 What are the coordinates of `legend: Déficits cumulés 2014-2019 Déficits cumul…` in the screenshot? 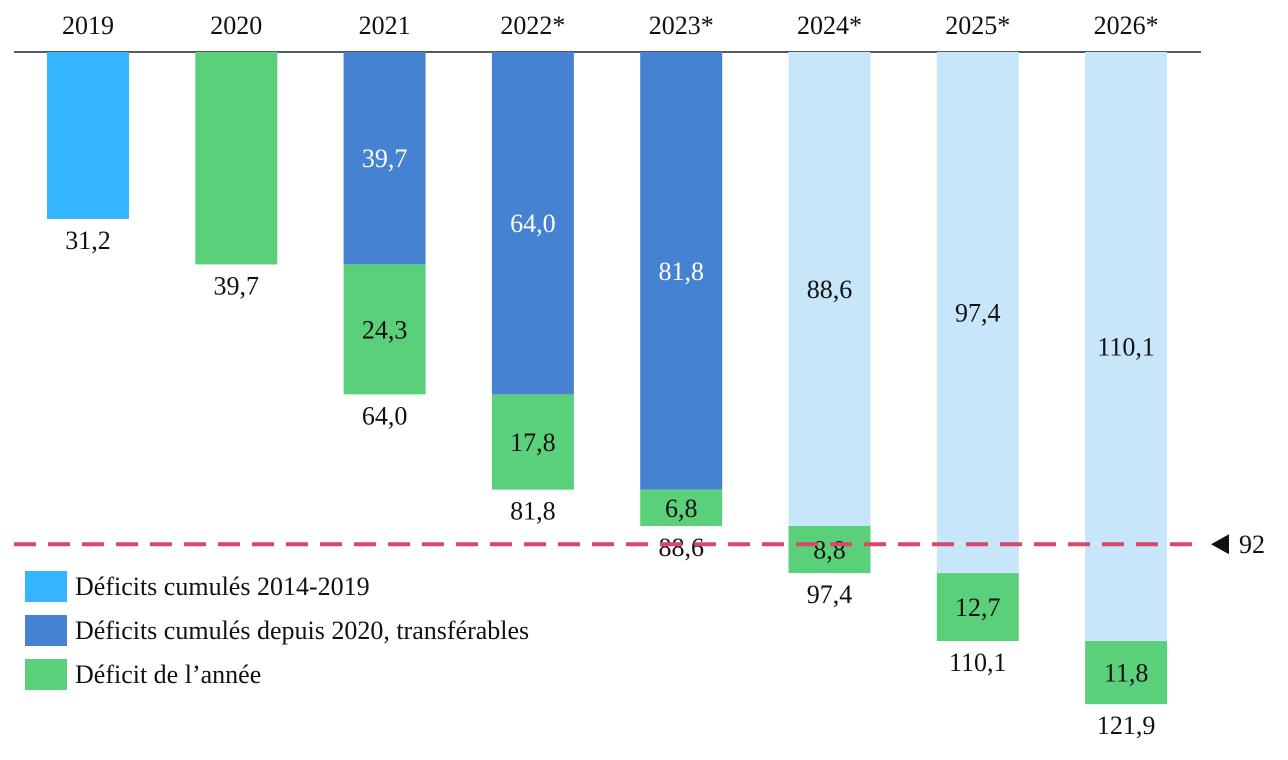 It's located at (277, 630).